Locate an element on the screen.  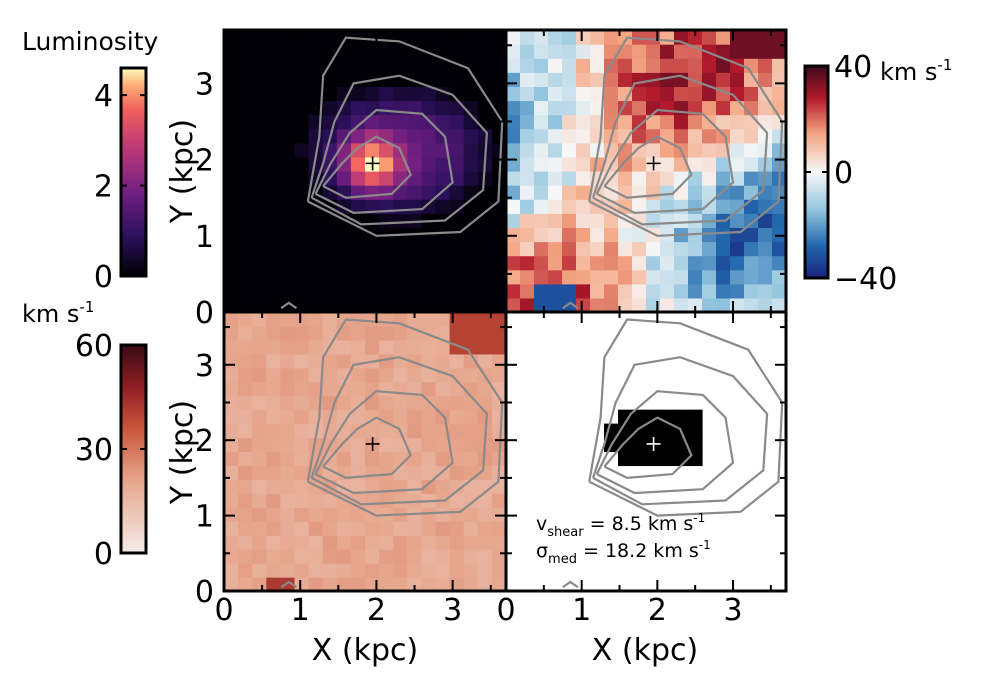
velocity-map is located at coordinates (646, 171).